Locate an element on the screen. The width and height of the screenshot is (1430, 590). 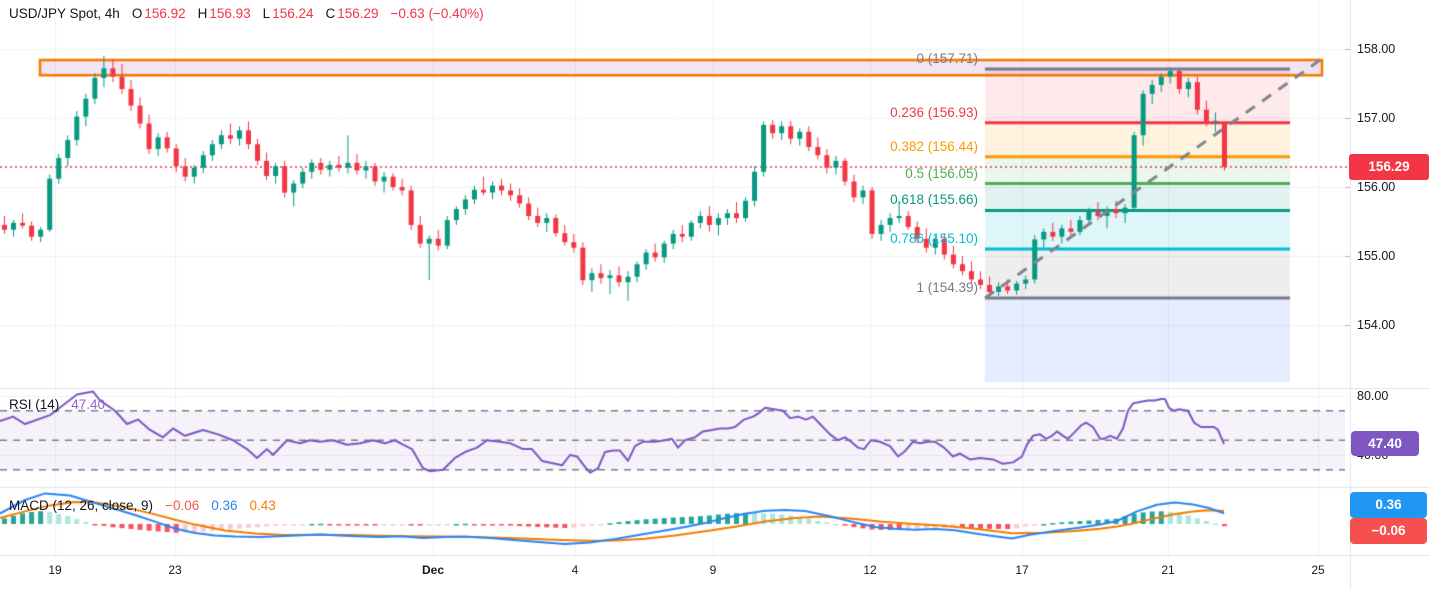
rsi-value: 47.40 is located at coordinates (88, 404).